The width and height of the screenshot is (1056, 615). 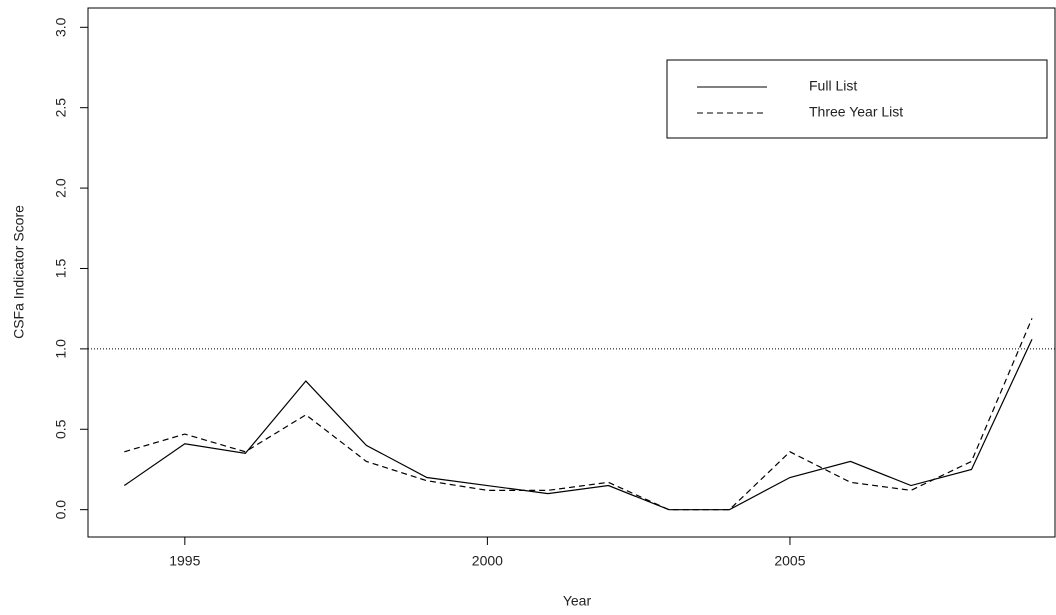 What do you see at coordinates (61, 429) in the screenshot?
I see `y-tick-label: 0.5` at bounding box center [61, 429].